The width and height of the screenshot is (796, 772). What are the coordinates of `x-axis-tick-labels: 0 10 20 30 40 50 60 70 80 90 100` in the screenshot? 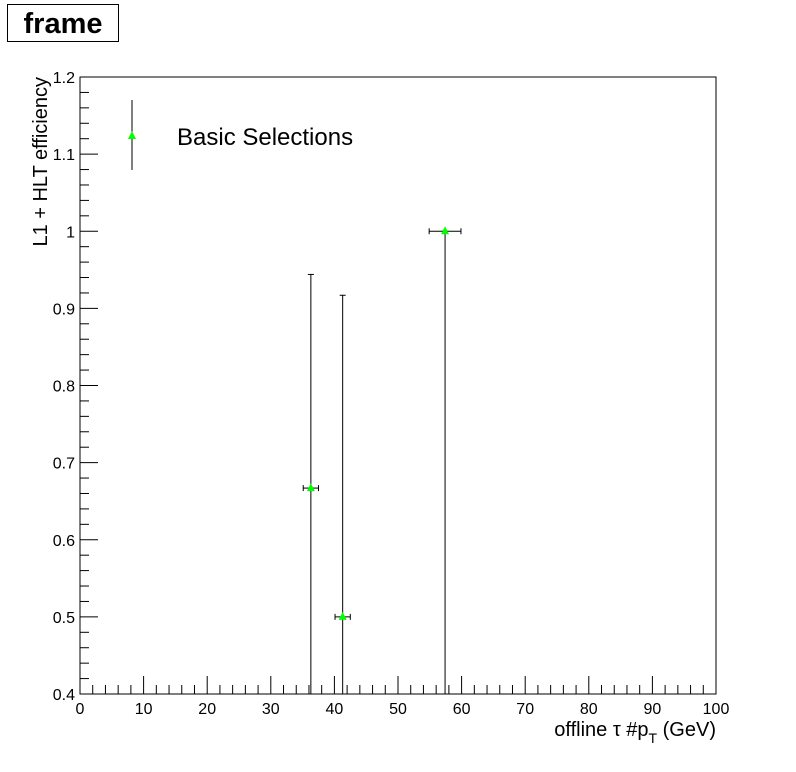 It's located at (403, 709).